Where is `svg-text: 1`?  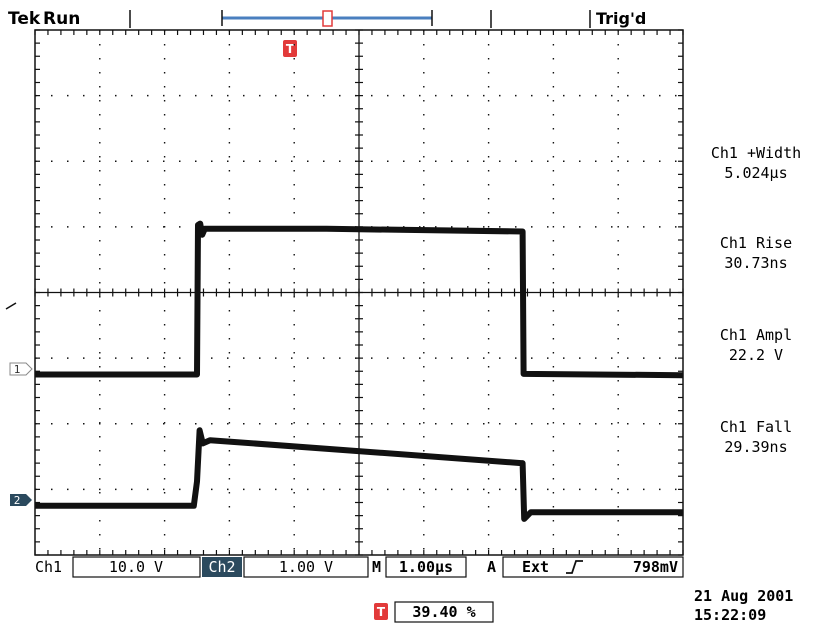
svg-text: 1 is located at coordinates (17, 369).